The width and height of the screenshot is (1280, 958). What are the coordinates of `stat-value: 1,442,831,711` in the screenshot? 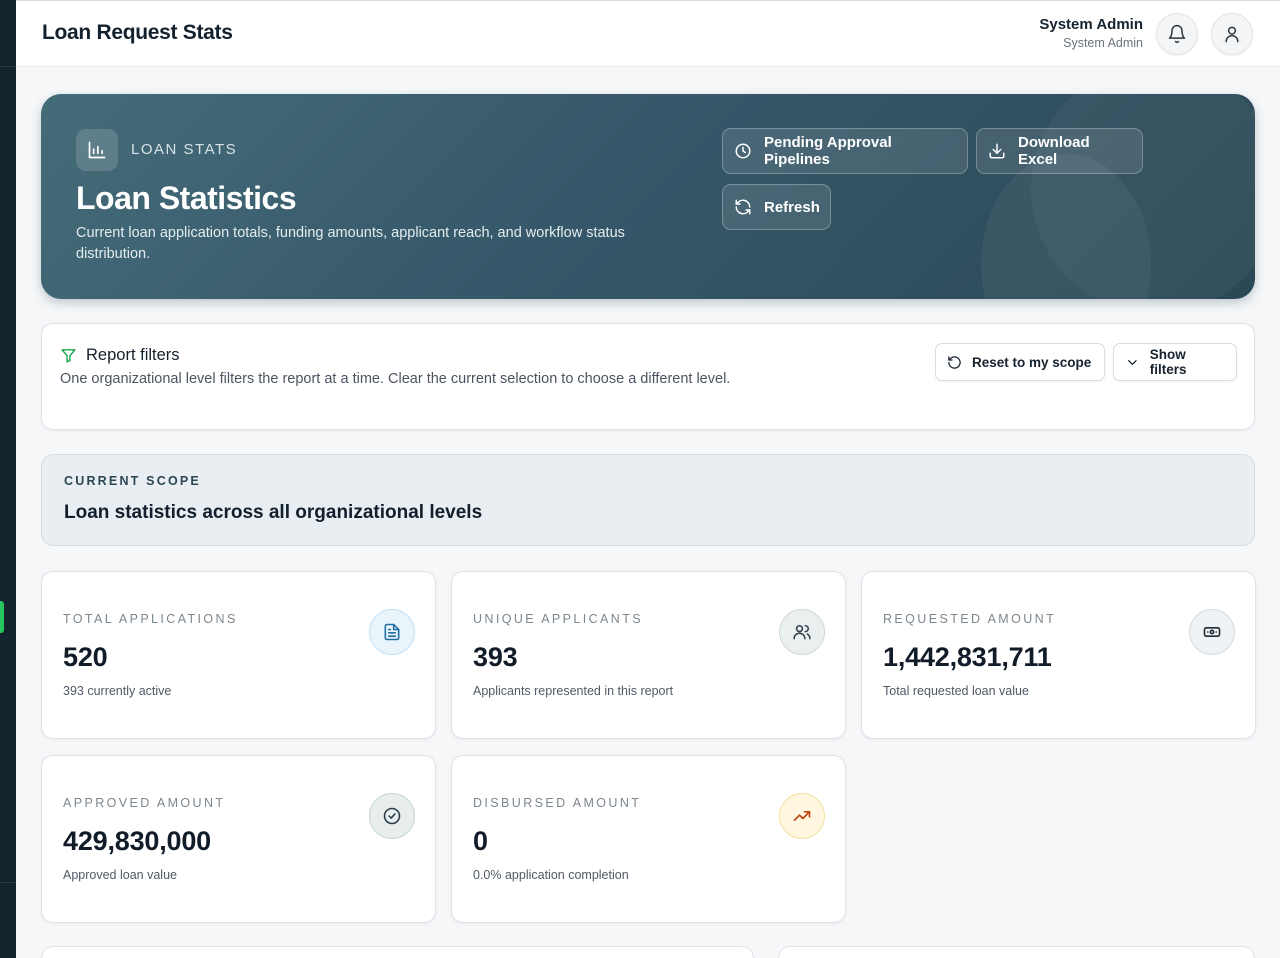 It's located at (967, 657).